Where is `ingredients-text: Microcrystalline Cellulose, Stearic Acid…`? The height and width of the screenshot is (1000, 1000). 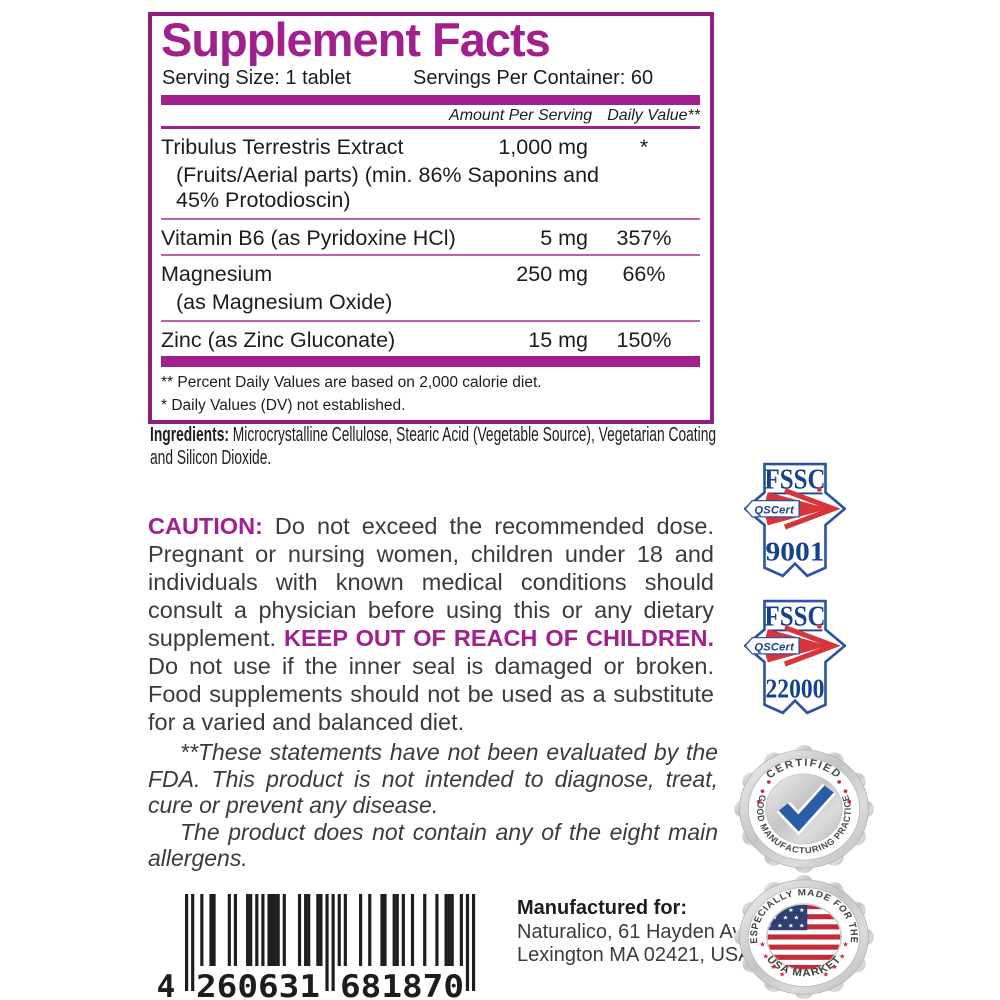 ingredients-text: Microcrystalline Cellulose, Stearic Acid… is located at coordinates (433, 446).